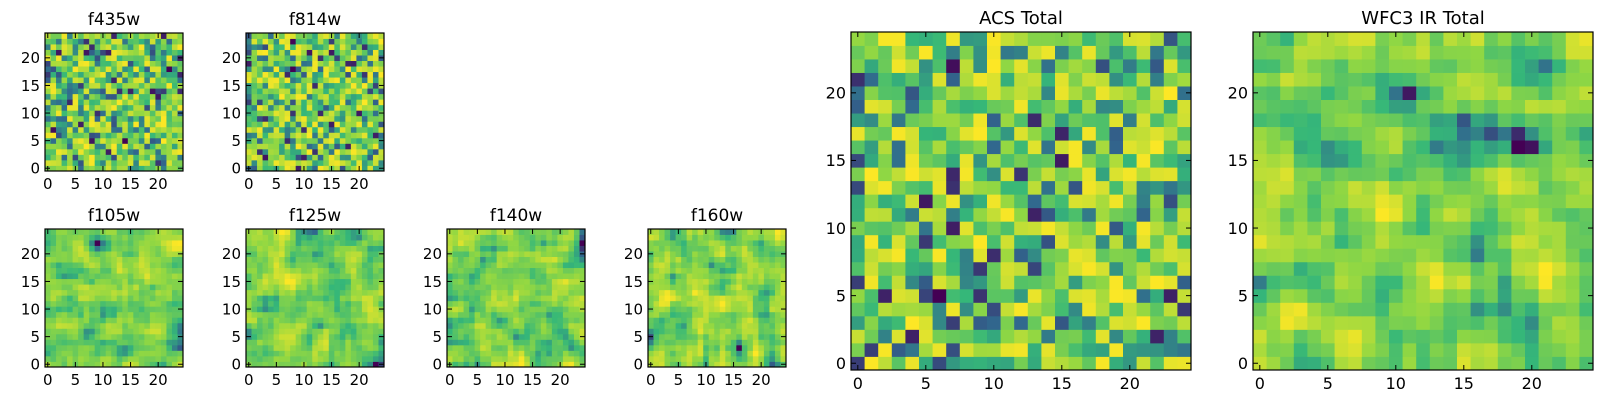 The image size is (1600, 400). Describe the element at coordinates (102, 380) in the screenshot. I see `x-tick-label: 10` at that location.